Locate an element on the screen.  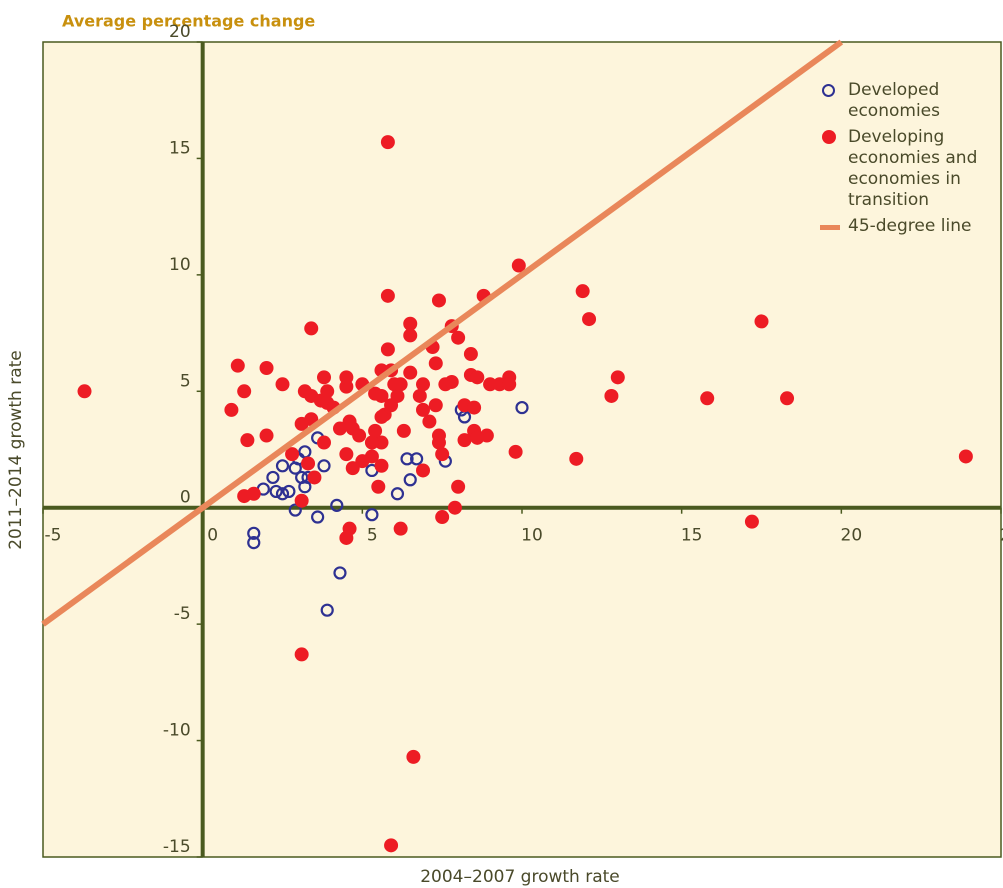
y-tick-label: 15 is located at coordinates (180, 148).